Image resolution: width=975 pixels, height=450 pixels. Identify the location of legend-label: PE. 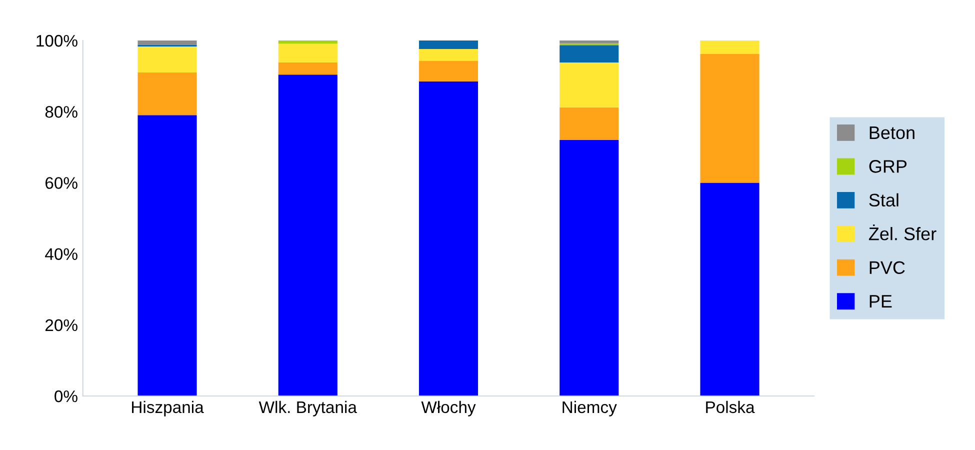
(881, 301).